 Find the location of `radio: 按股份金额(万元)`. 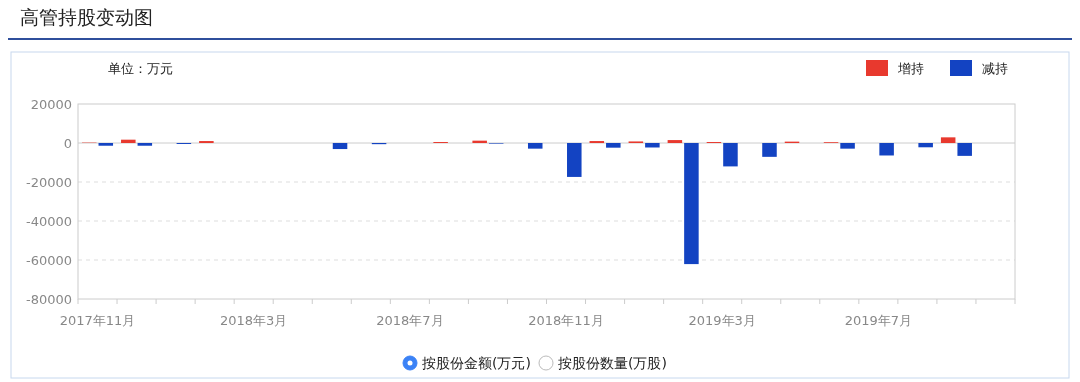

radio: 按股份金额(万元) is located at coordinates (476, 363).